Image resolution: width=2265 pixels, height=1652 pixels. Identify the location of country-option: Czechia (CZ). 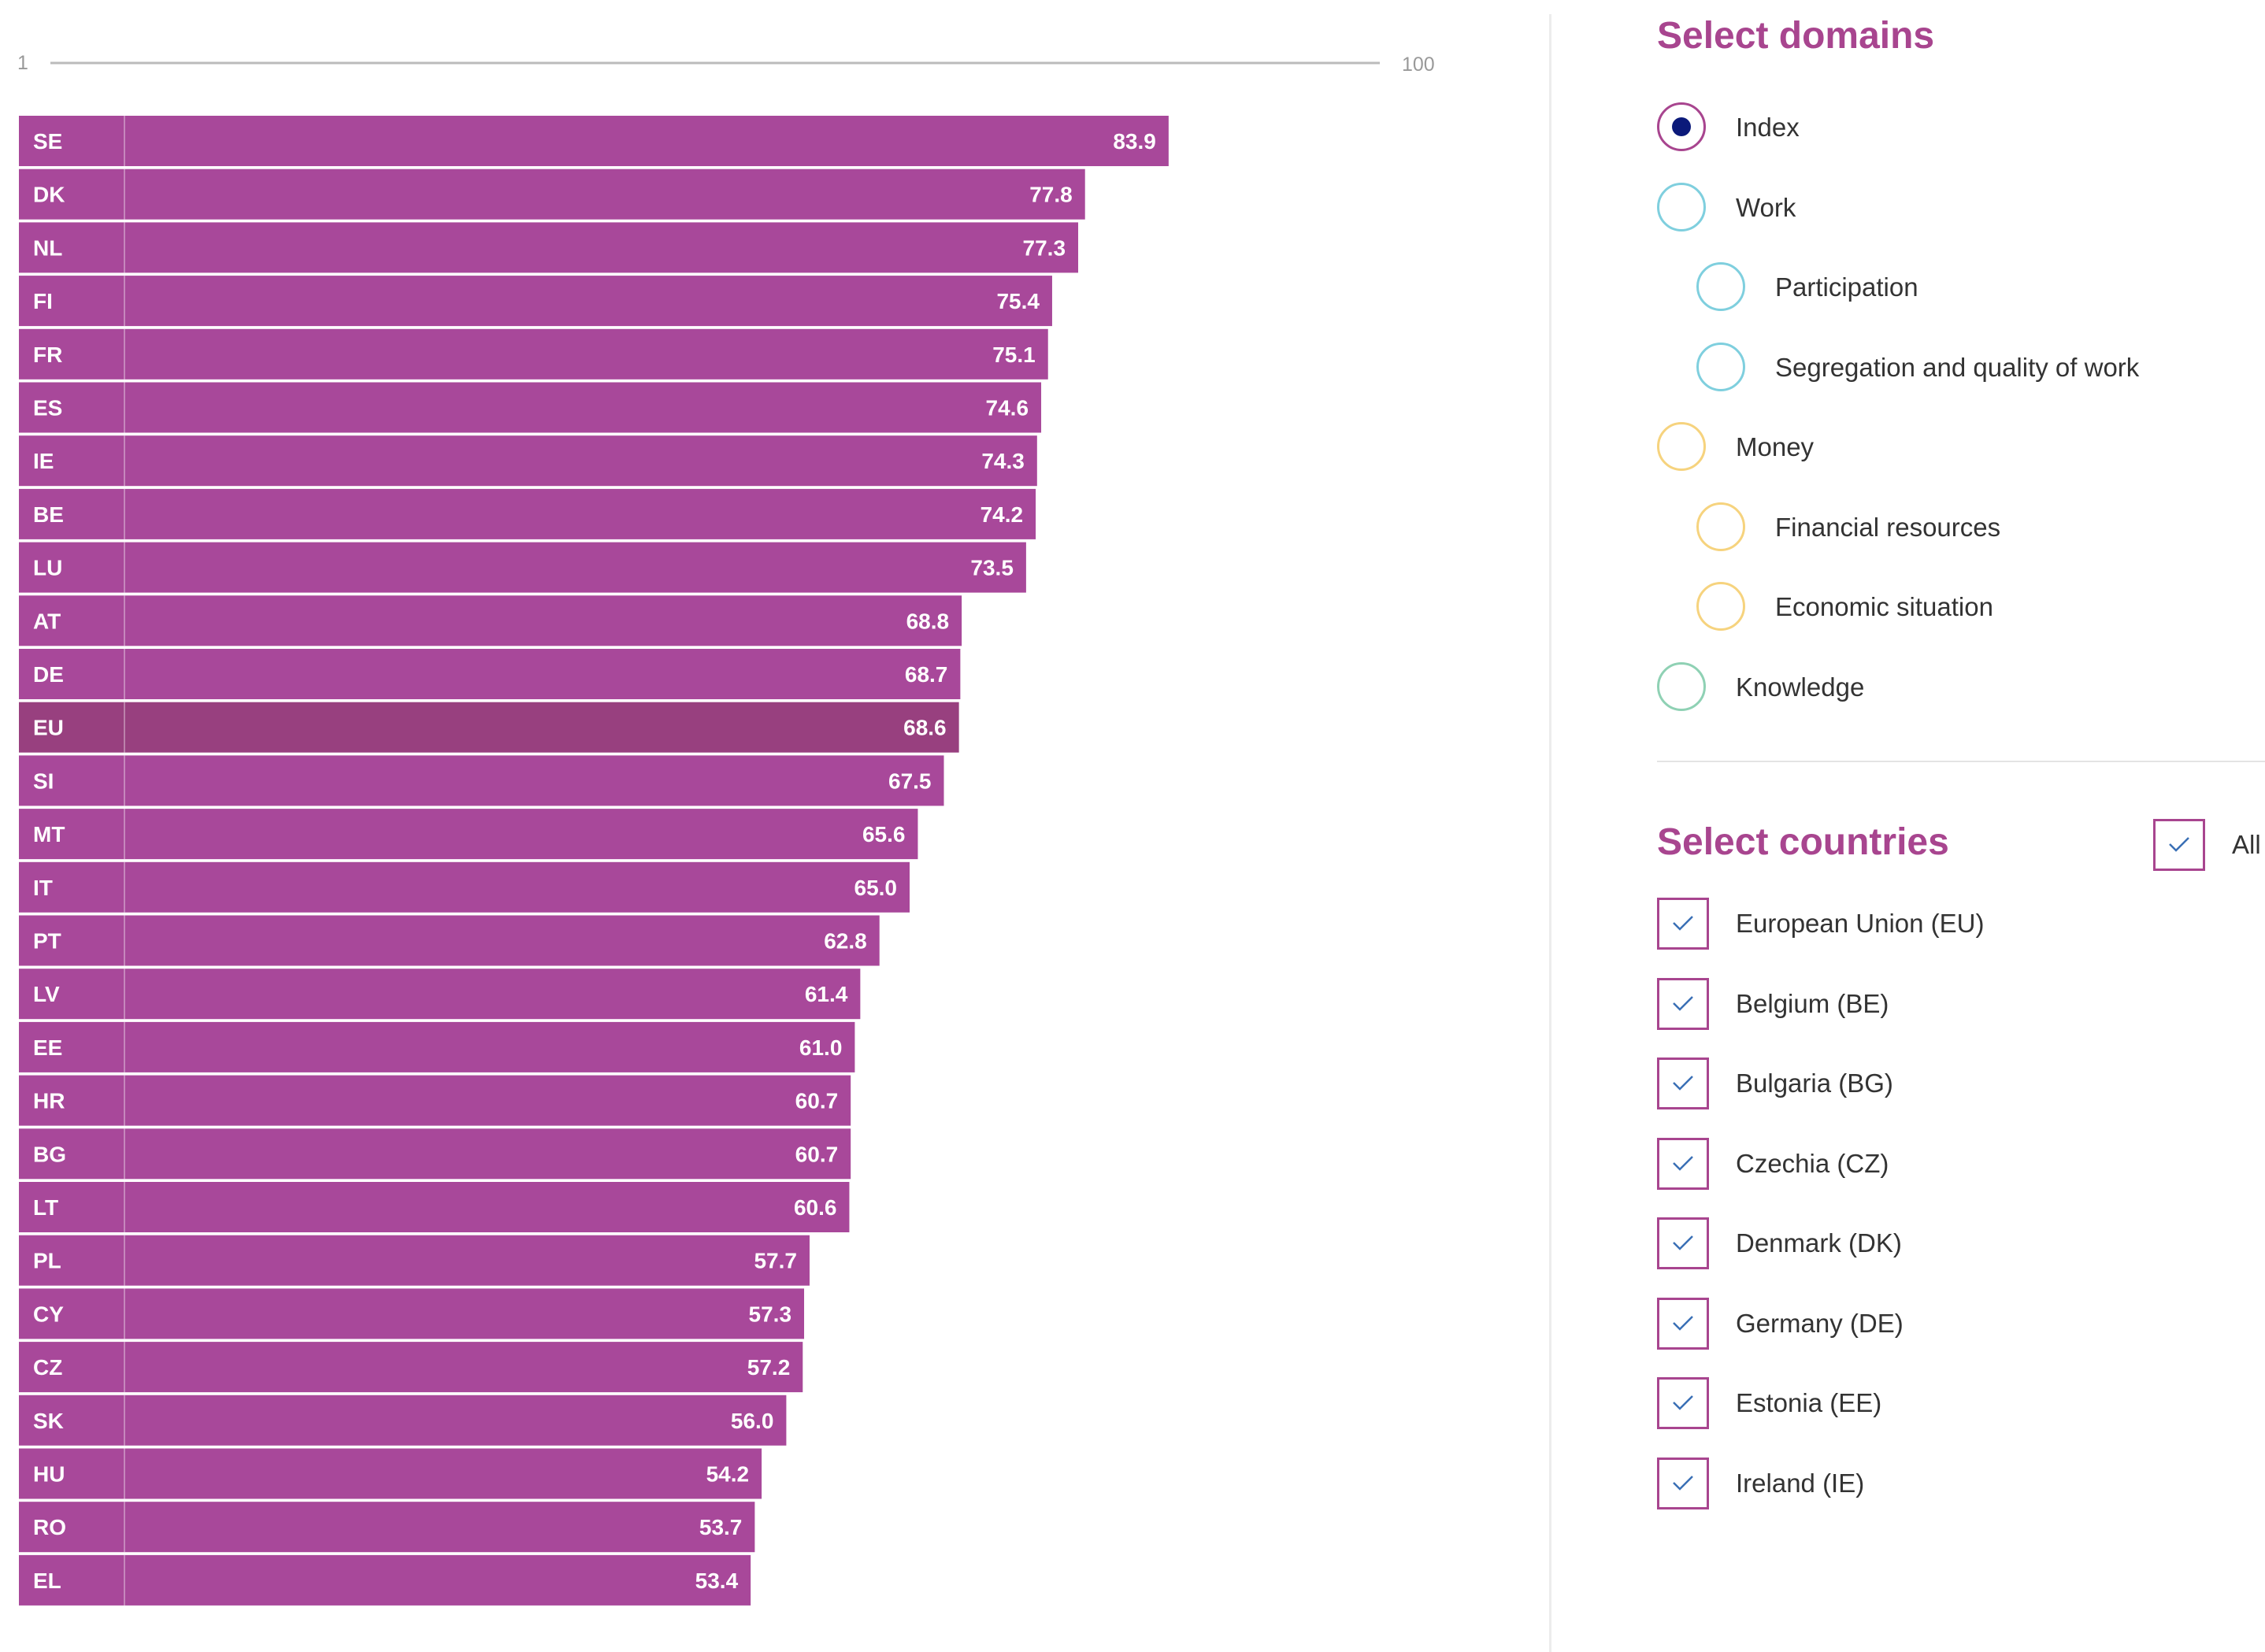
(1956, 1165).